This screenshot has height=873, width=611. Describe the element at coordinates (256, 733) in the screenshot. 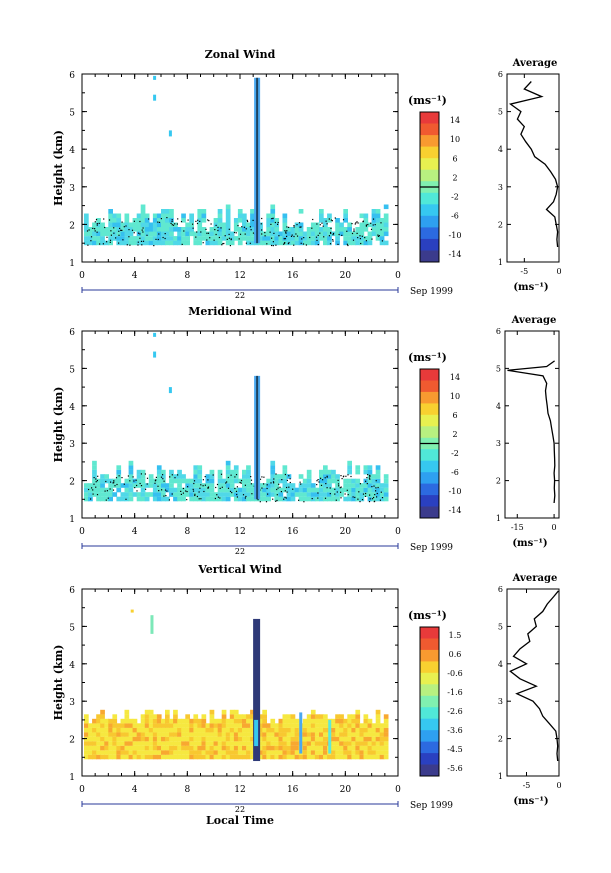

I see `updraft-core` at that location.